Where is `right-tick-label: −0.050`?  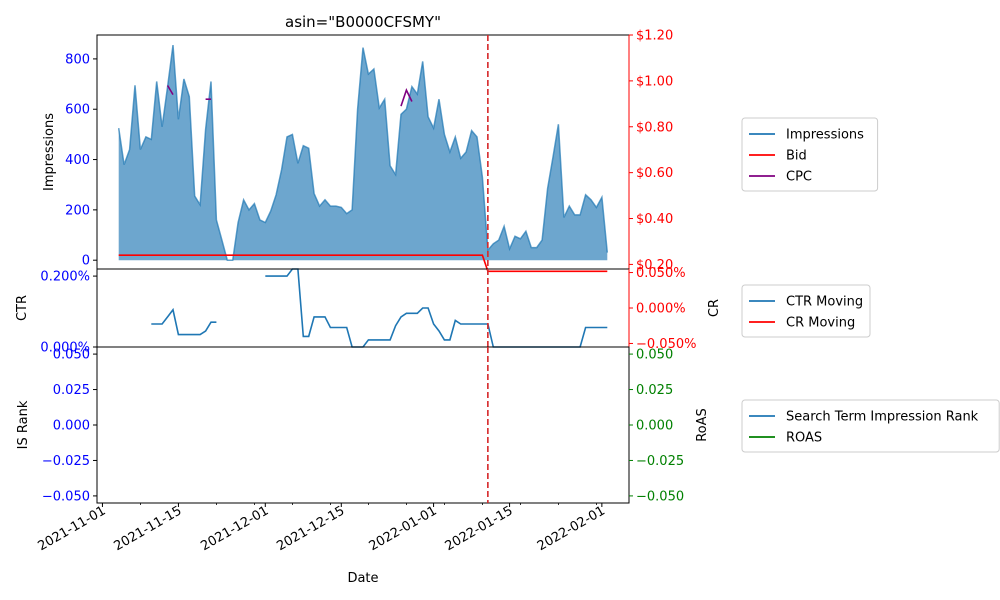
right-tick-label: −0.050 is located at coordinates (660, 496).